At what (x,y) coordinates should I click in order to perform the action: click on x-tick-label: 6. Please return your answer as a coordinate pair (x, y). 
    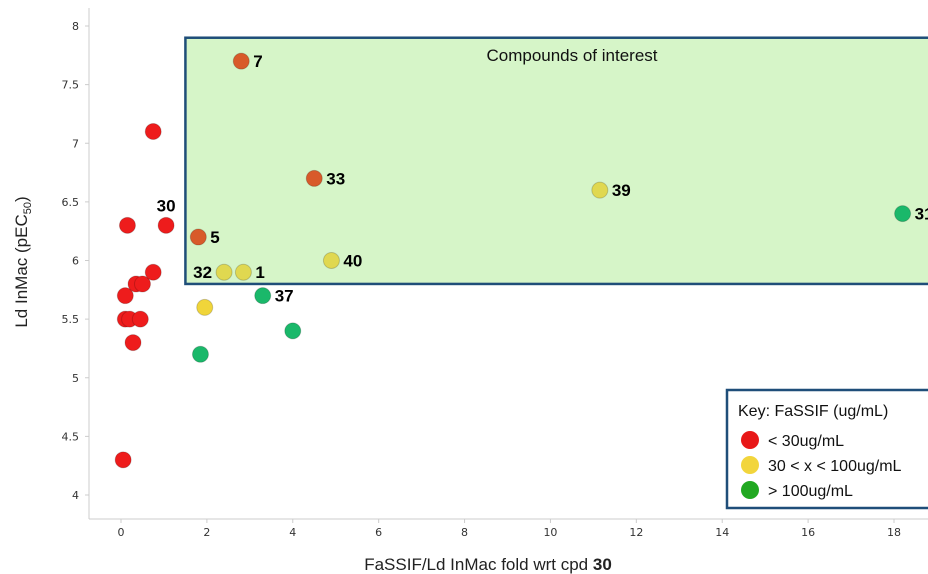
    Looking at the image, I should click on (378, 532).